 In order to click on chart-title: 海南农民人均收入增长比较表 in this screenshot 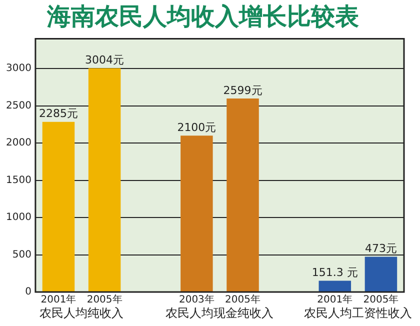, I will do `click(202, 16)`.